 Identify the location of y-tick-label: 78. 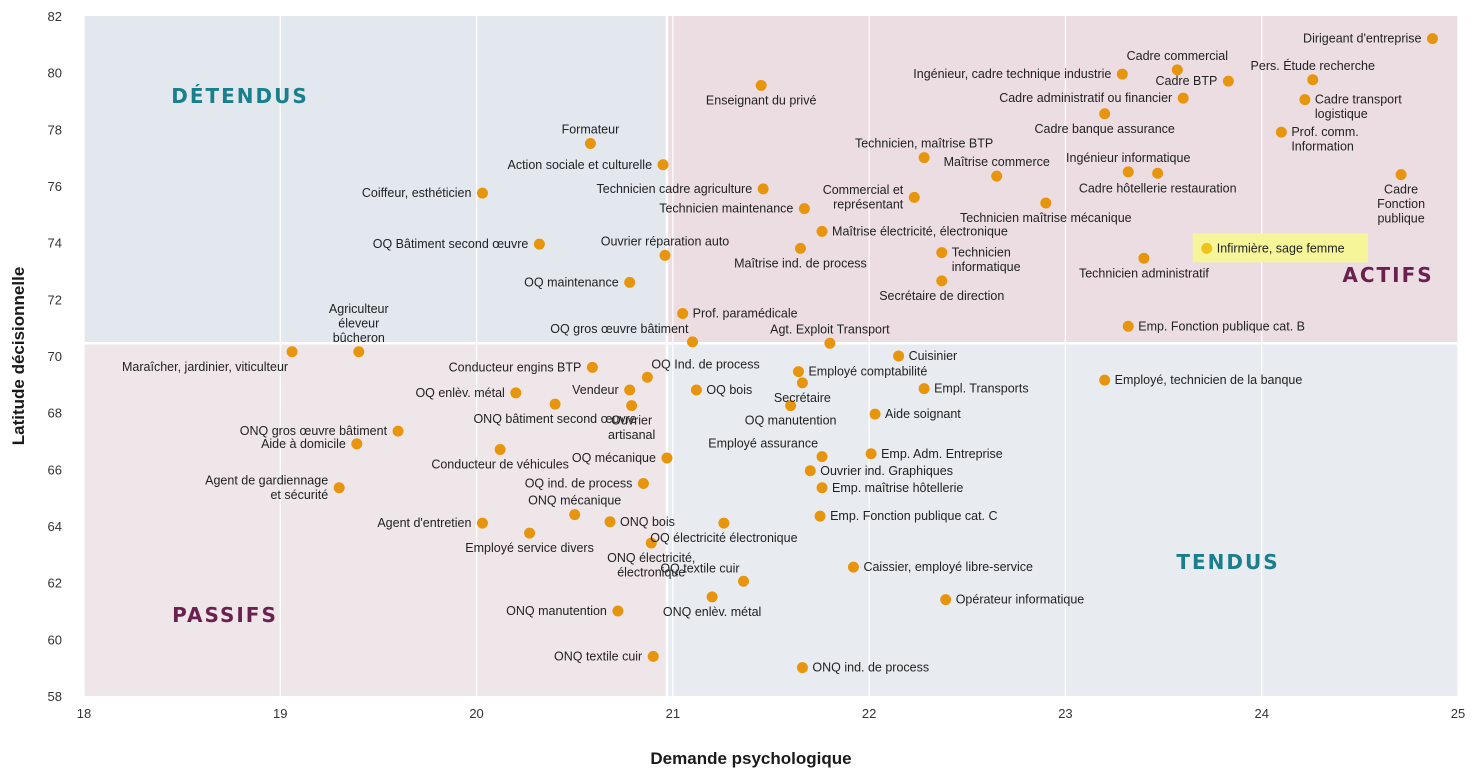
(55, 129).